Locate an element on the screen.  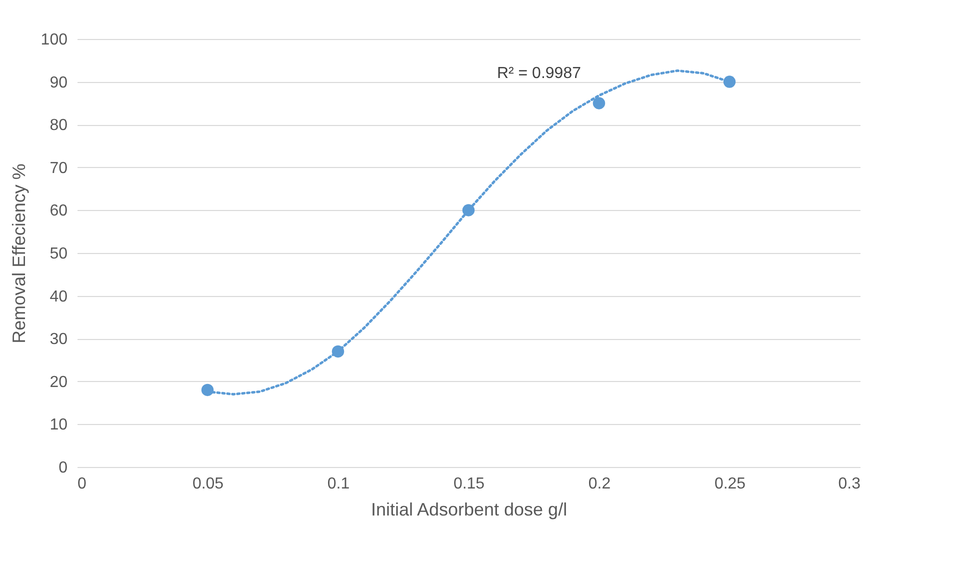
y-axis-title: Removal Effeciency % is located at coordinates (18, 254).